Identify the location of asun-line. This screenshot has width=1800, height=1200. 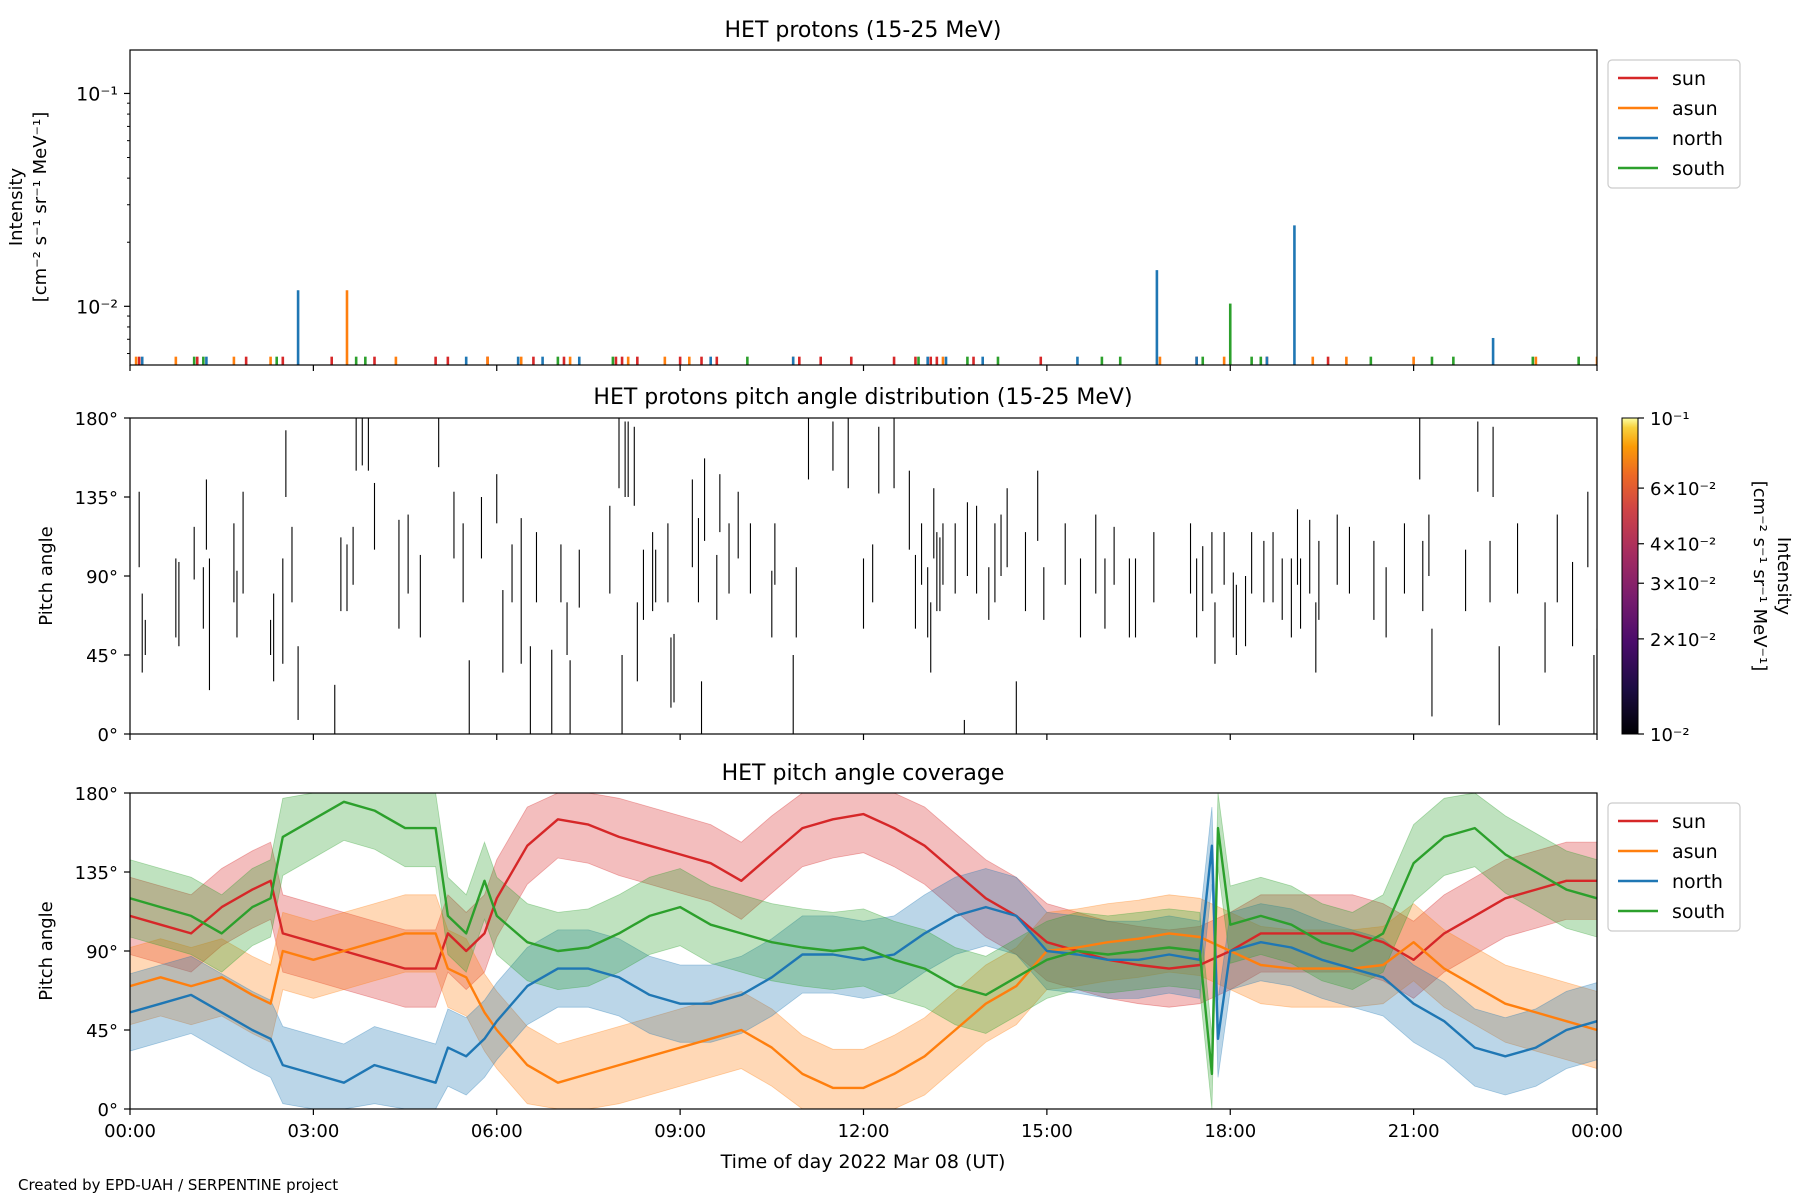
(863, 1011).